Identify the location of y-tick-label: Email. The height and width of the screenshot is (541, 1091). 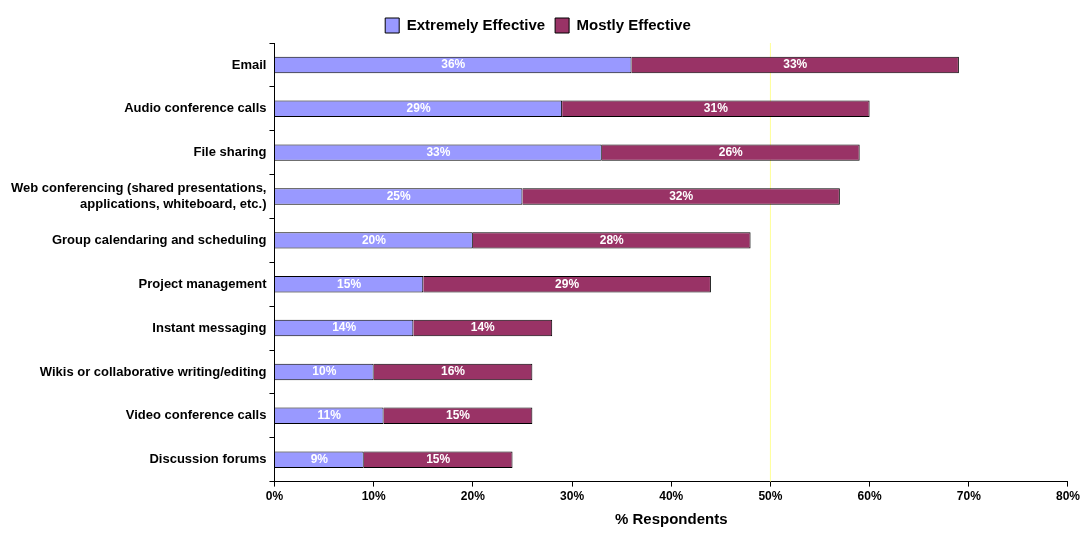
(249, 64).